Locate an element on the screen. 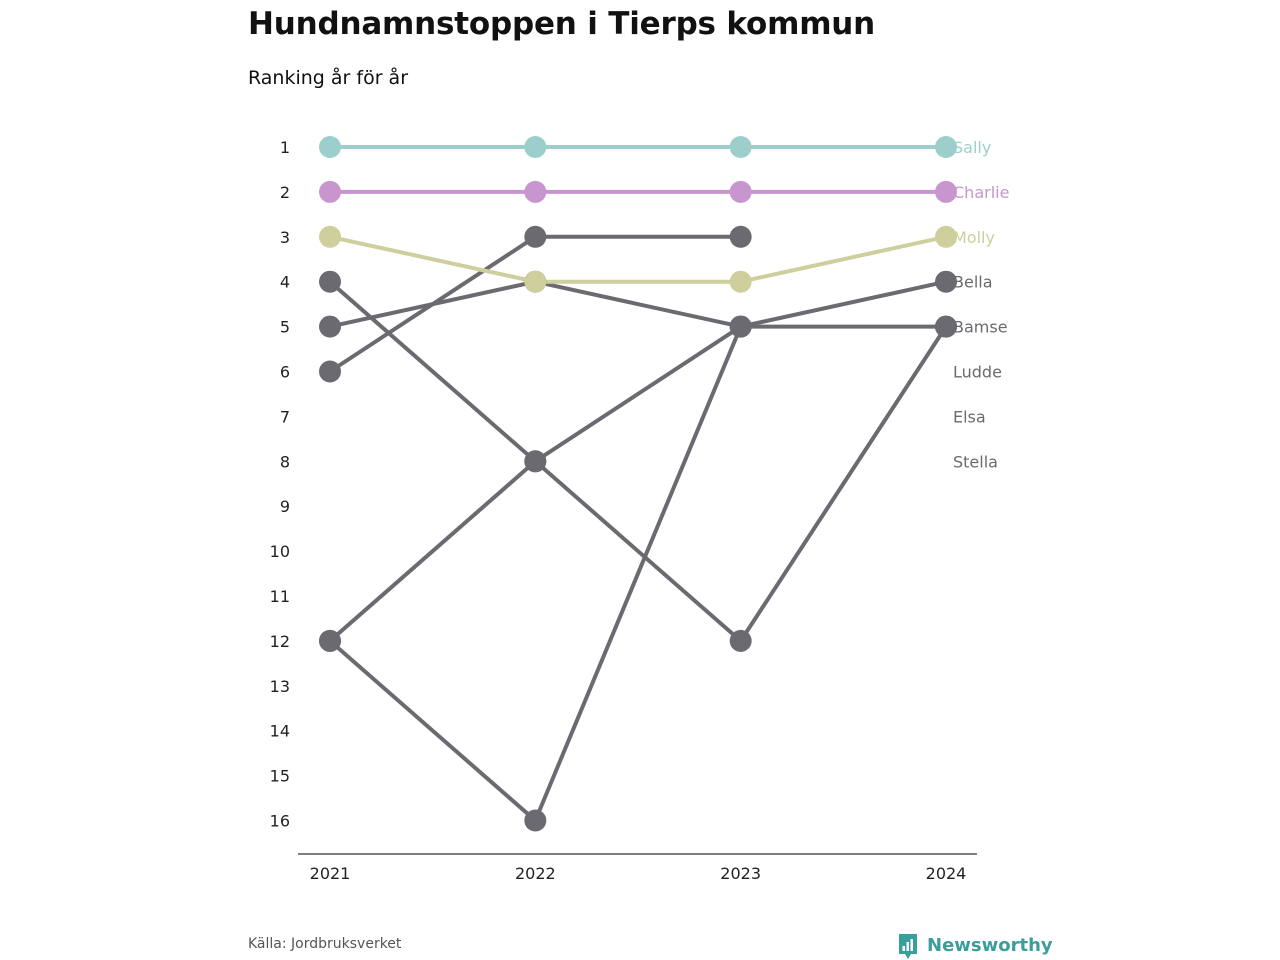 The height and width of the screenshot is (960, 1280). end-label-bella: Bella is located at coordinates (973, 282).